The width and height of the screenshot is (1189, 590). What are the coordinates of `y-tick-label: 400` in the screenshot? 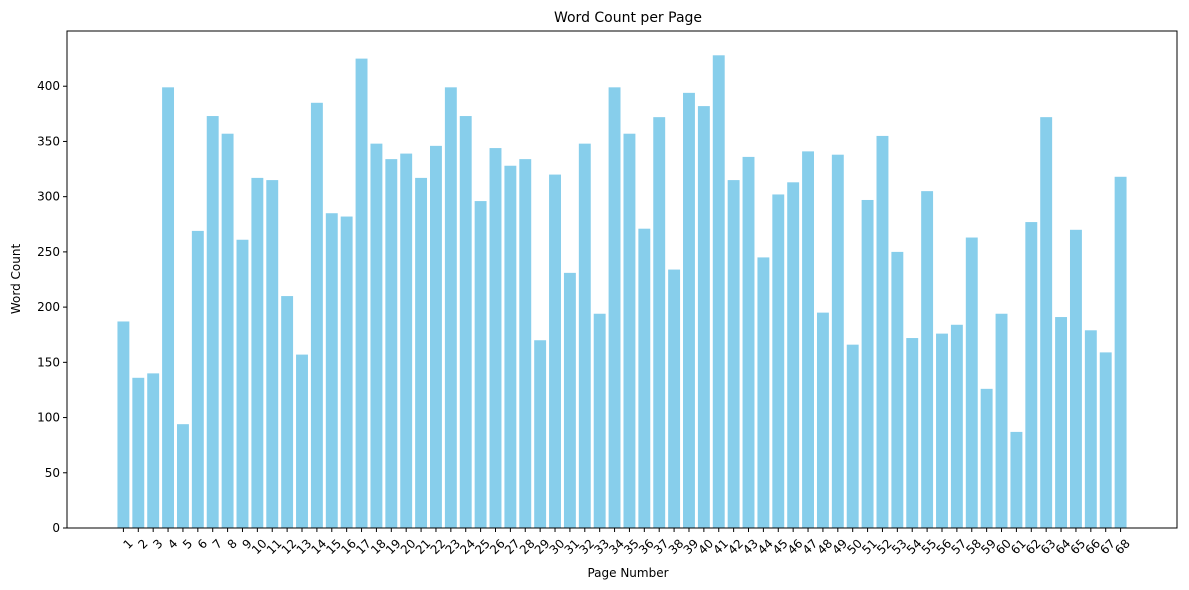 It's located at (48, 86).